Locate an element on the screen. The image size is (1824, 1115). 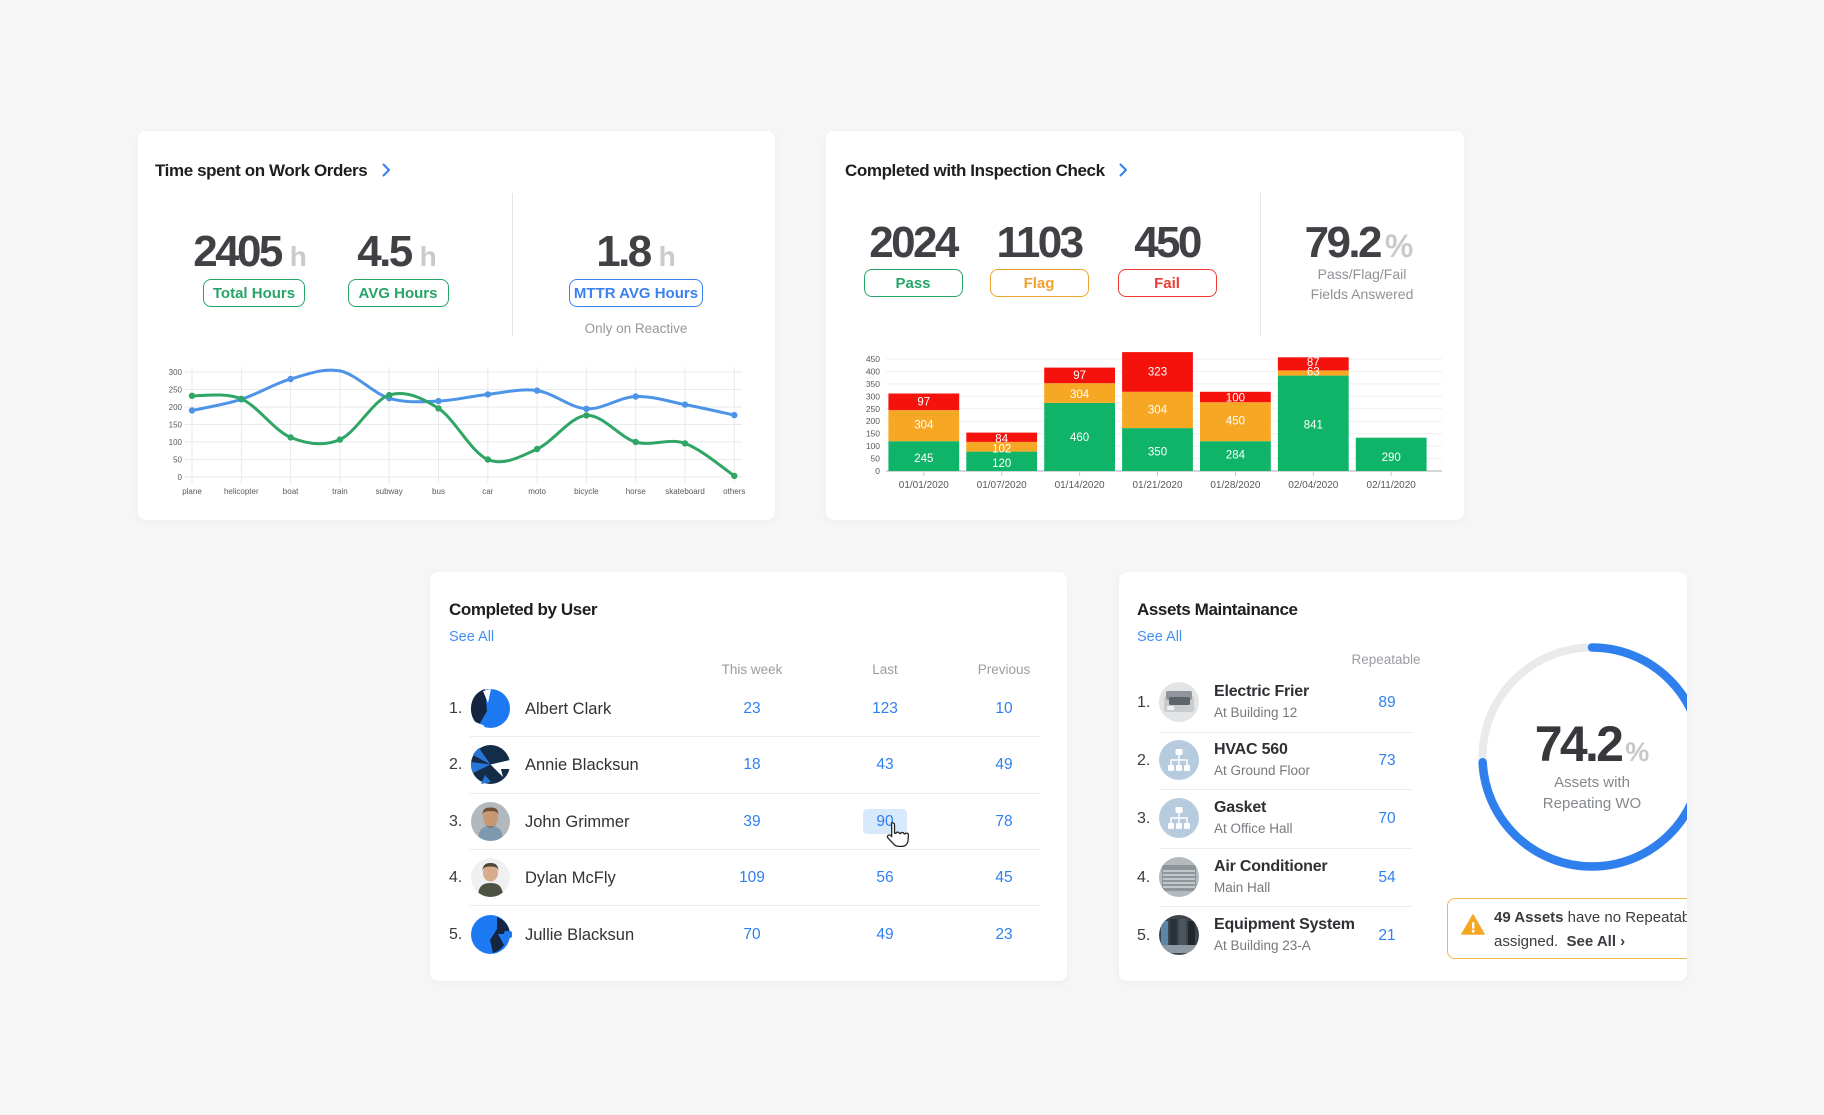
svg-text: 284 is located at coordinates (1236, 456).